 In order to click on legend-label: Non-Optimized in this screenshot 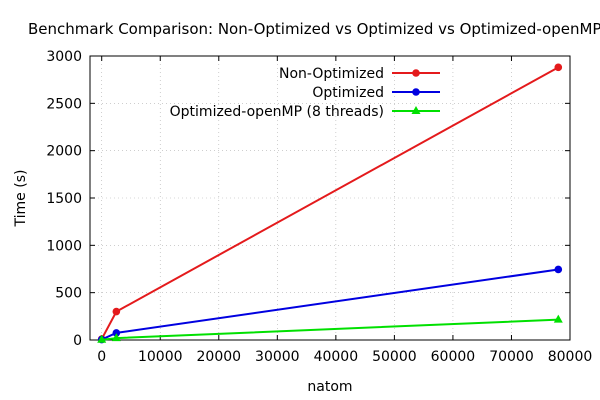, I will do `click(331, 74)`.